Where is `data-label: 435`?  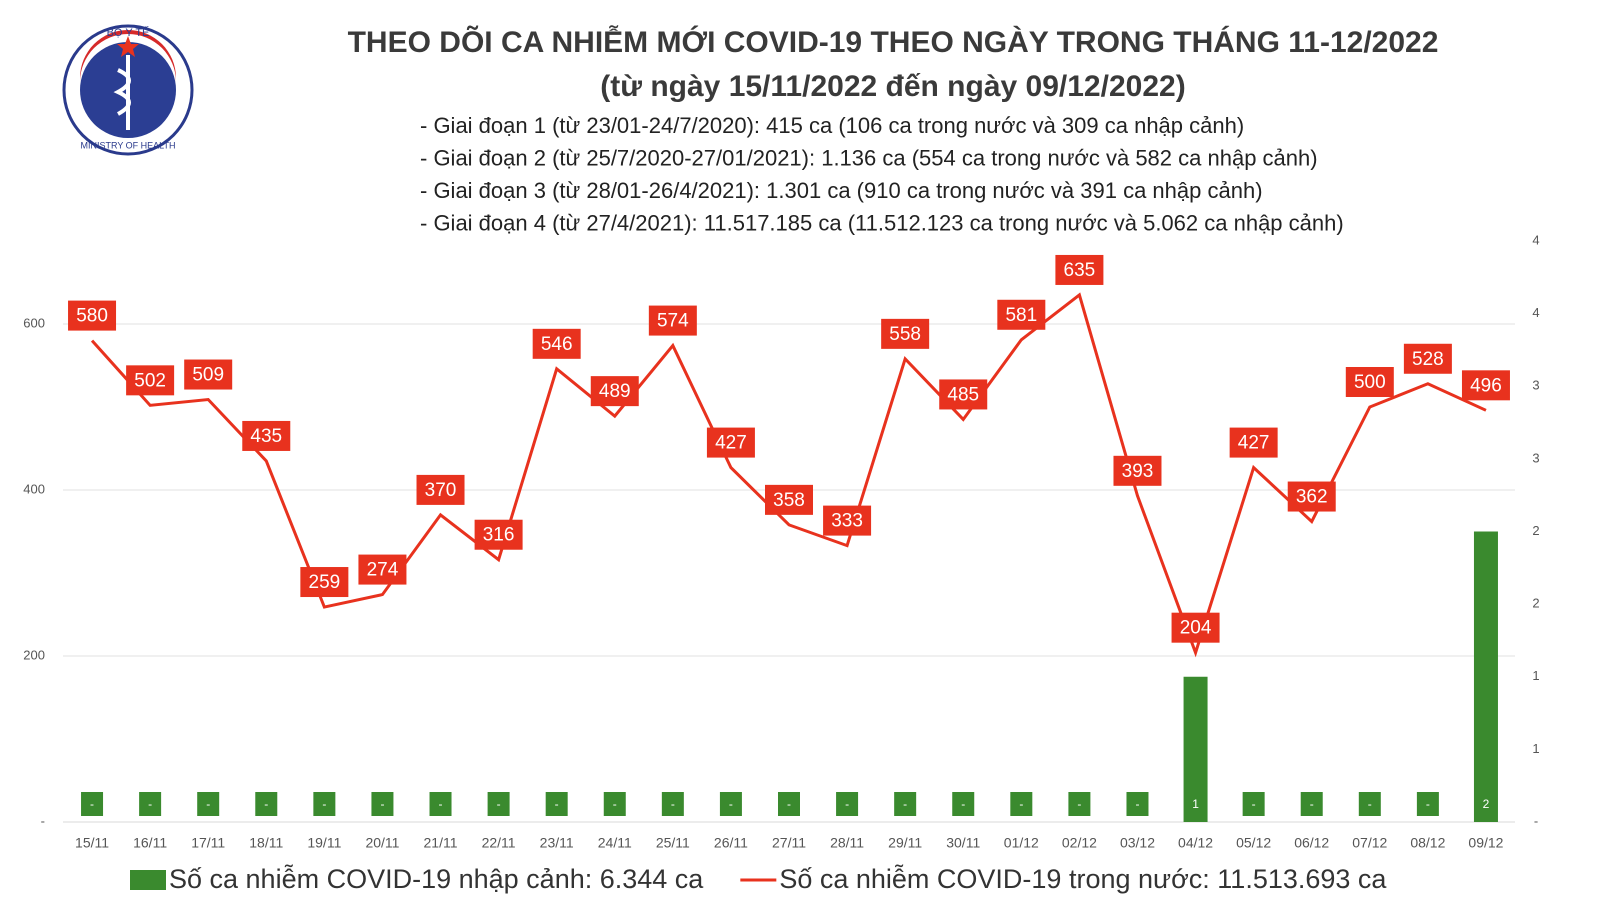 data-label: 435 is located at coordinates (266, 436).